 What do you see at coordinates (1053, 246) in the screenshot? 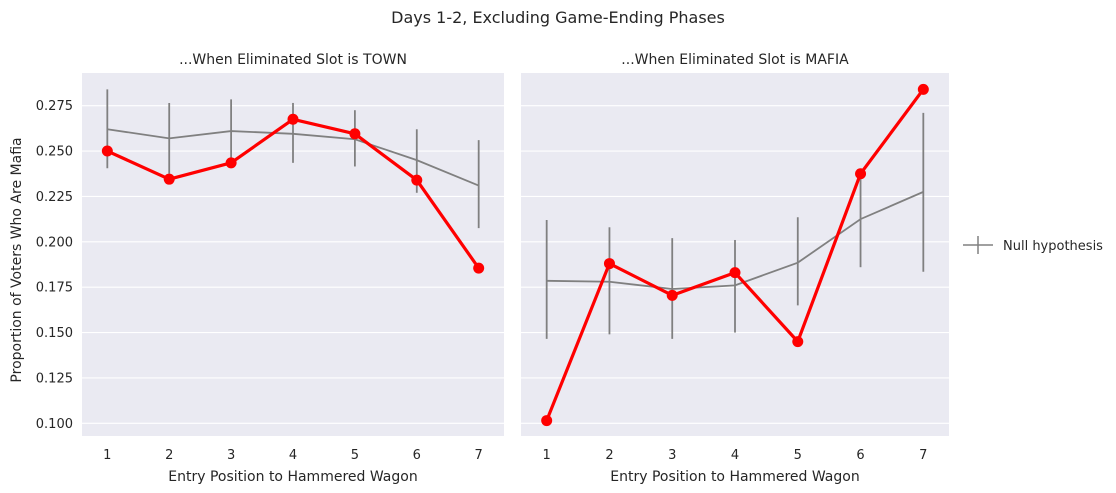
I see `legend-label: Null hypothesis` at bounding box center [1053, 246].